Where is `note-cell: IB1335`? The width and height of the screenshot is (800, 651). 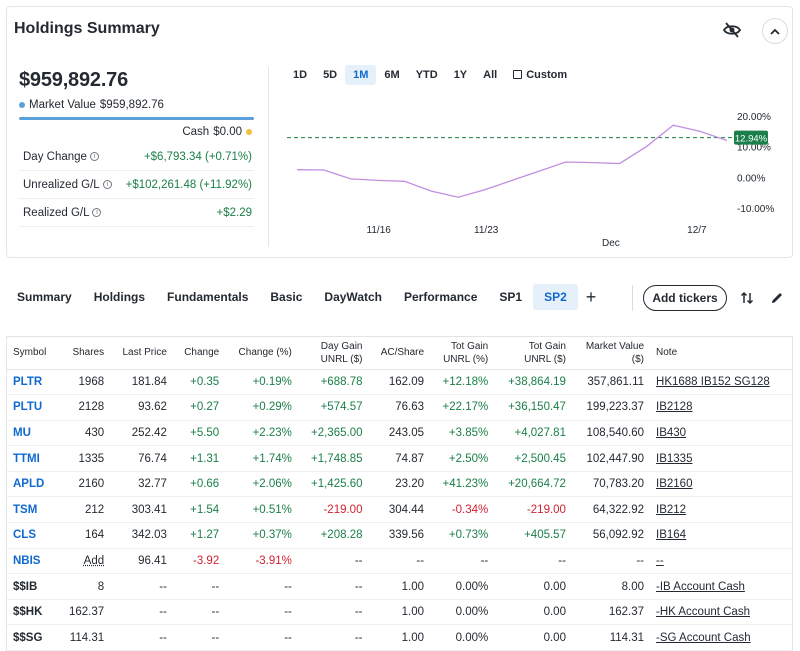
note-cell: IB1335 is located at coordinates (722, 458).